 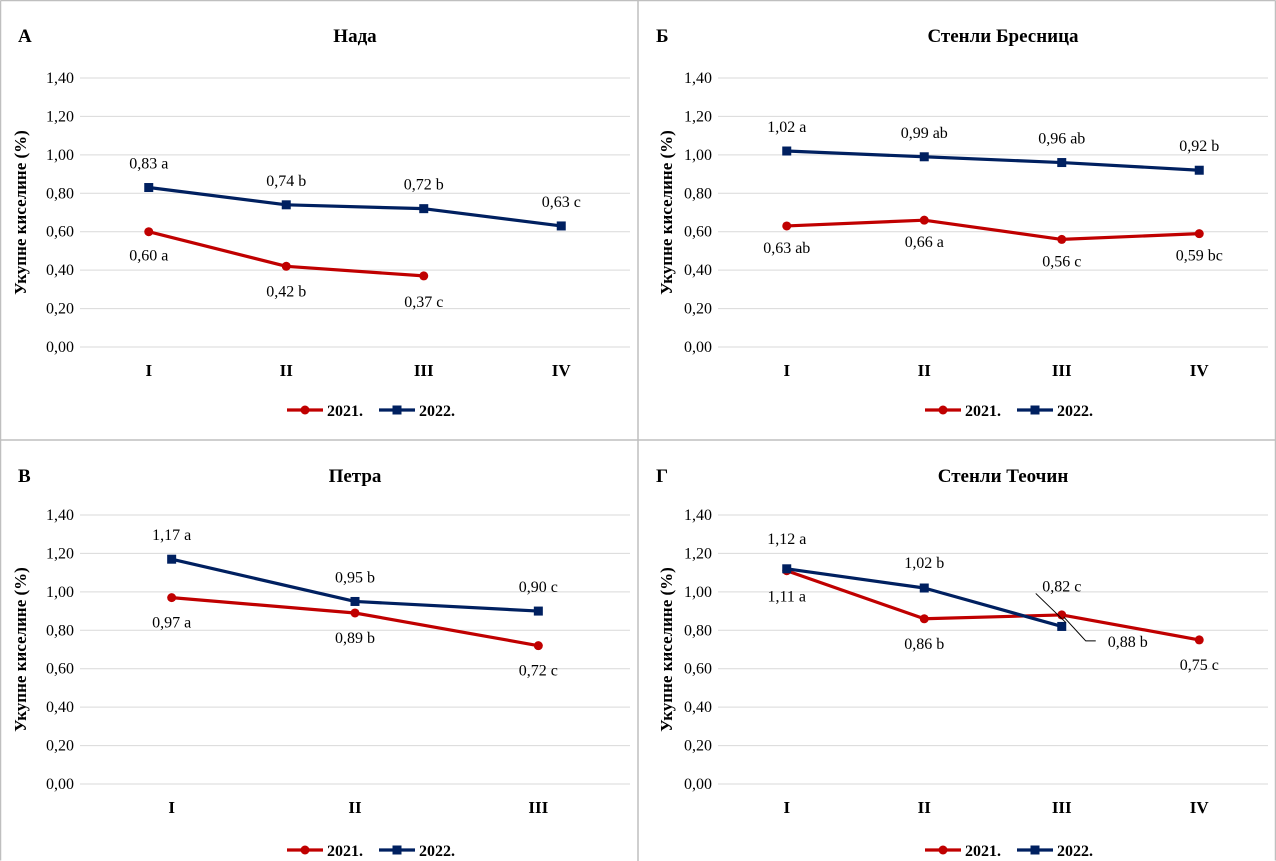 I want to click on data-label: 0,90 c, so click(x=538, y=587).